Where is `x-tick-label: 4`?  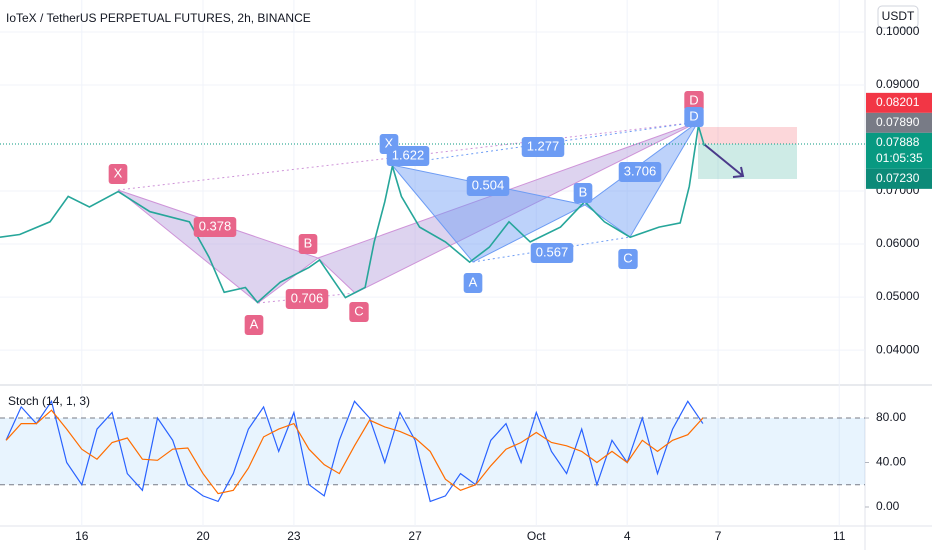
x-tick-label: 4 is located at coordinates (627, 536).